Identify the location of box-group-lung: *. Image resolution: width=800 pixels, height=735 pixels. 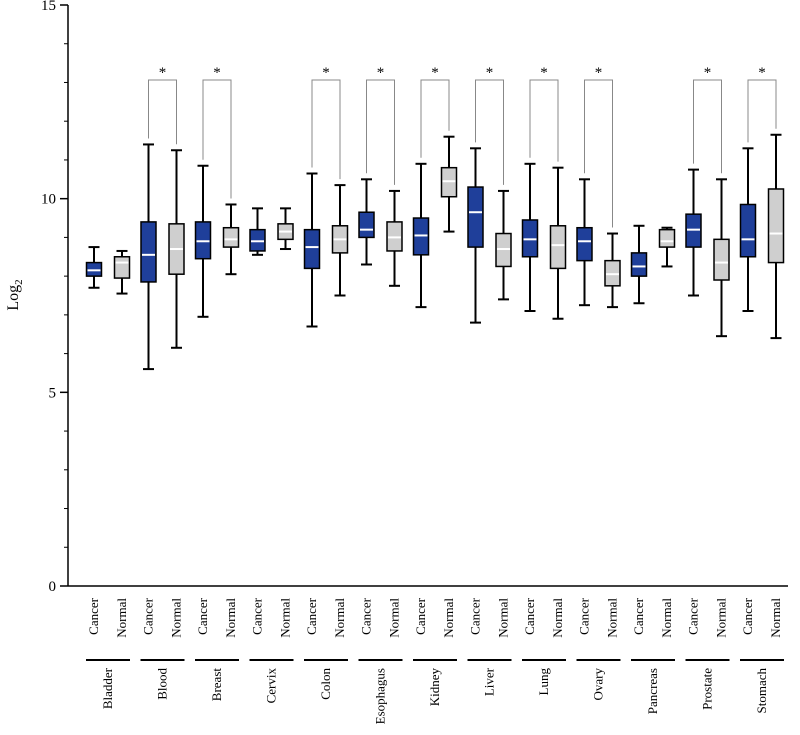
(544, 192).